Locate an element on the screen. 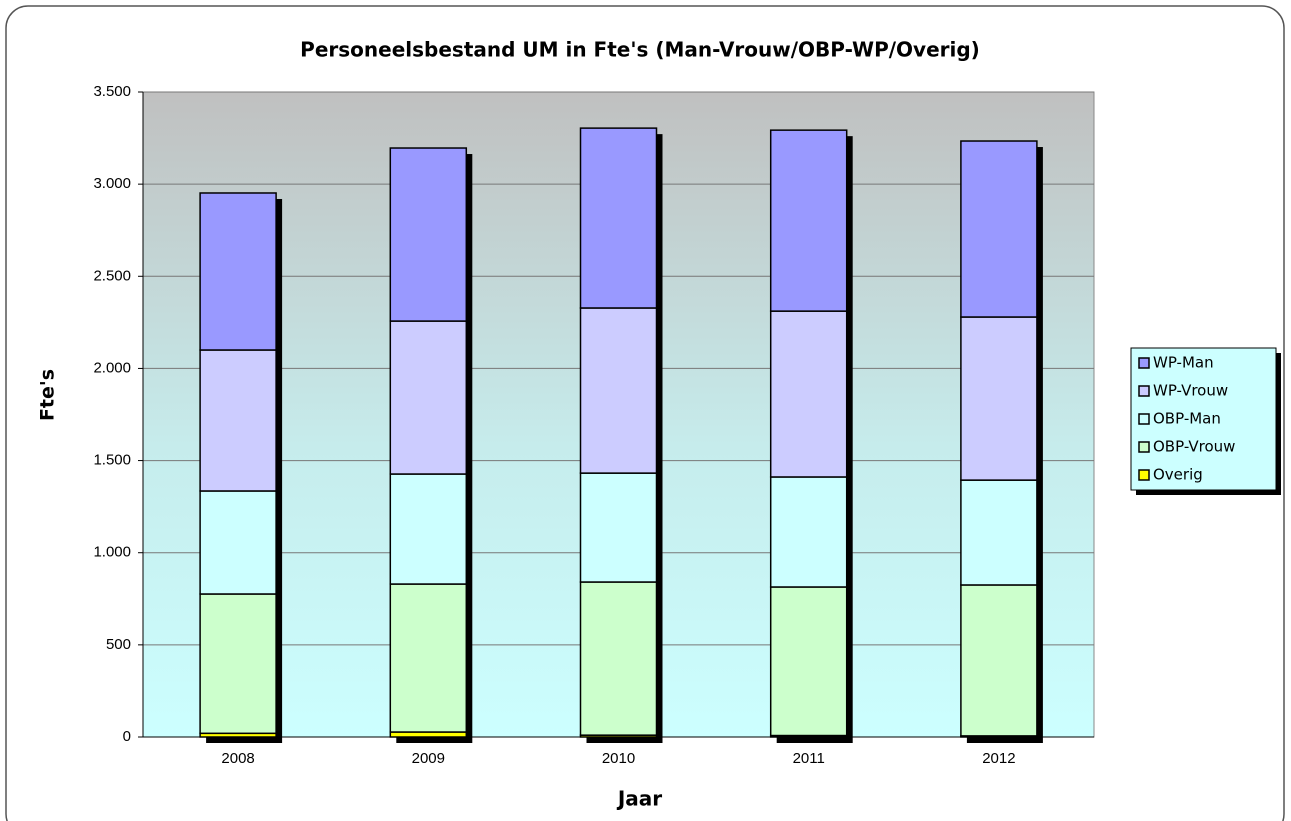  x-axis-title: Jaar is located at coordinates (639, 799).